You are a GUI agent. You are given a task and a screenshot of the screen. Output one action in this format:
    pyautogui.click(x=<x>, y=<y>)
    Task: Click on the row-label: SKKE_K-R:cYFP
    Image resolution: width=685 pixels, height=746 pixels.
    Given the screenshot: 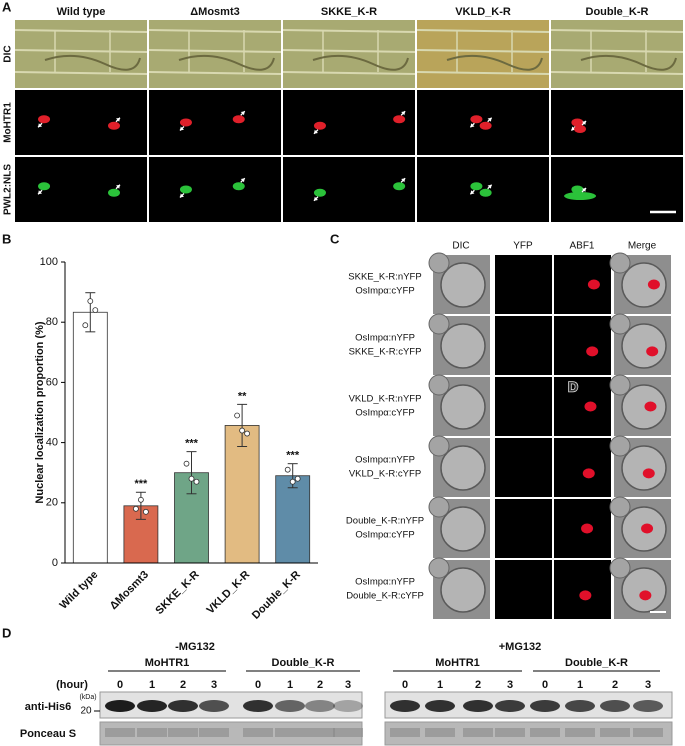 What is the action you would take?
    pyautogui.click(x=385, y=352)
    